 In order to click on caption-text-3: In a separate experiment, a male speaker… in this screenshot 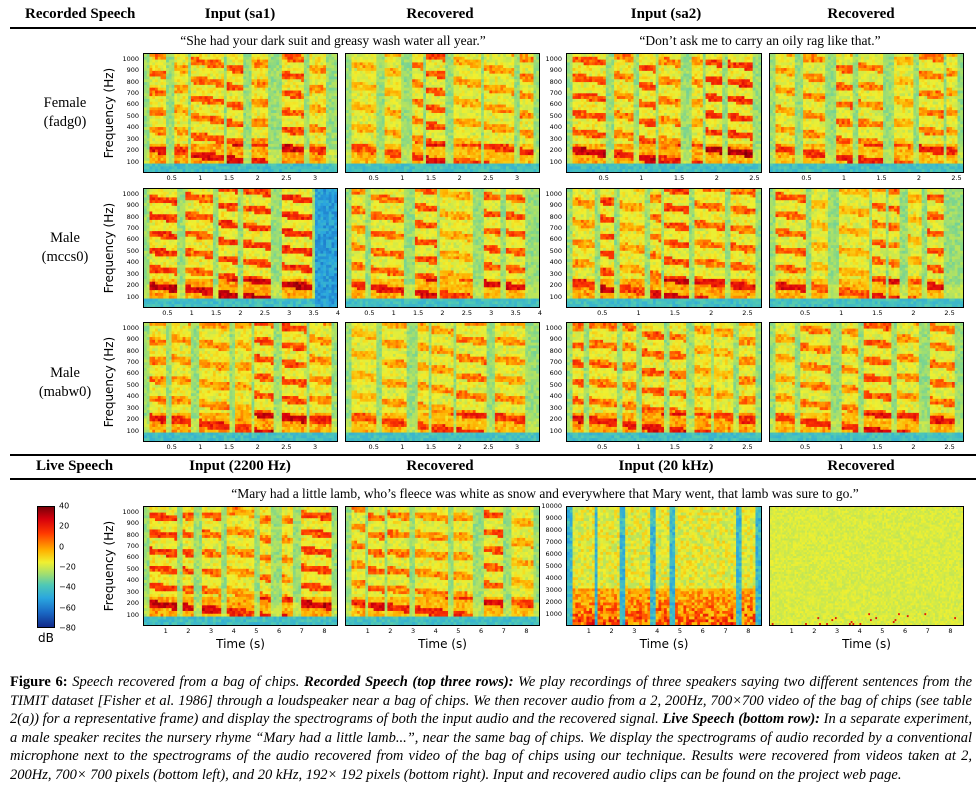, I will do `click(491, 747)`.